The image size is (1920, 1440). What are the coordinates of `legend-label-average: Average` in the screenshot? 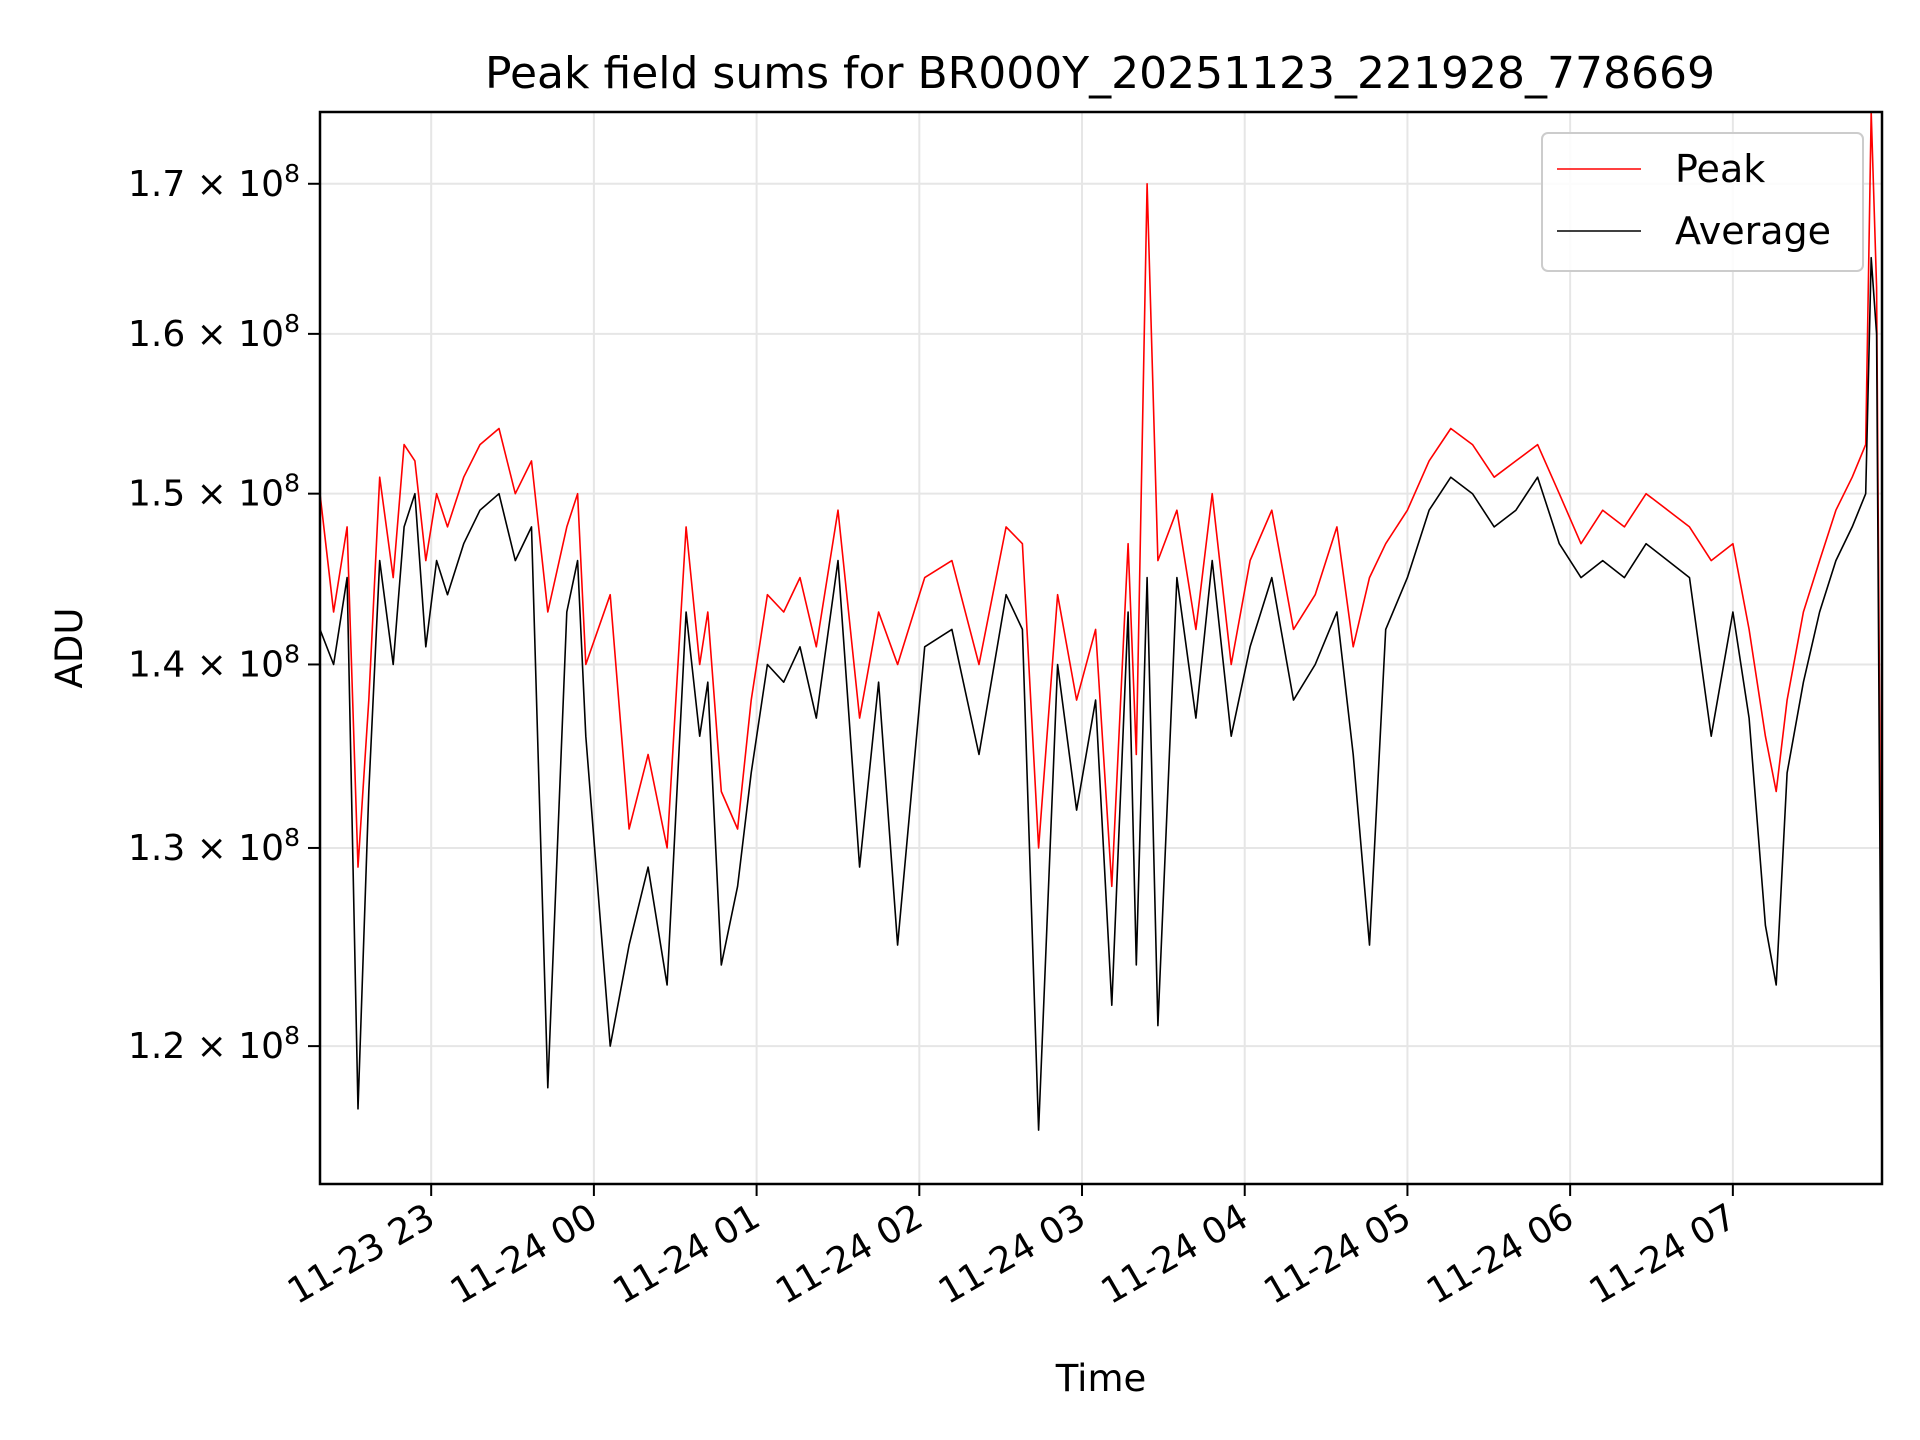 It's located at (1753, 231).